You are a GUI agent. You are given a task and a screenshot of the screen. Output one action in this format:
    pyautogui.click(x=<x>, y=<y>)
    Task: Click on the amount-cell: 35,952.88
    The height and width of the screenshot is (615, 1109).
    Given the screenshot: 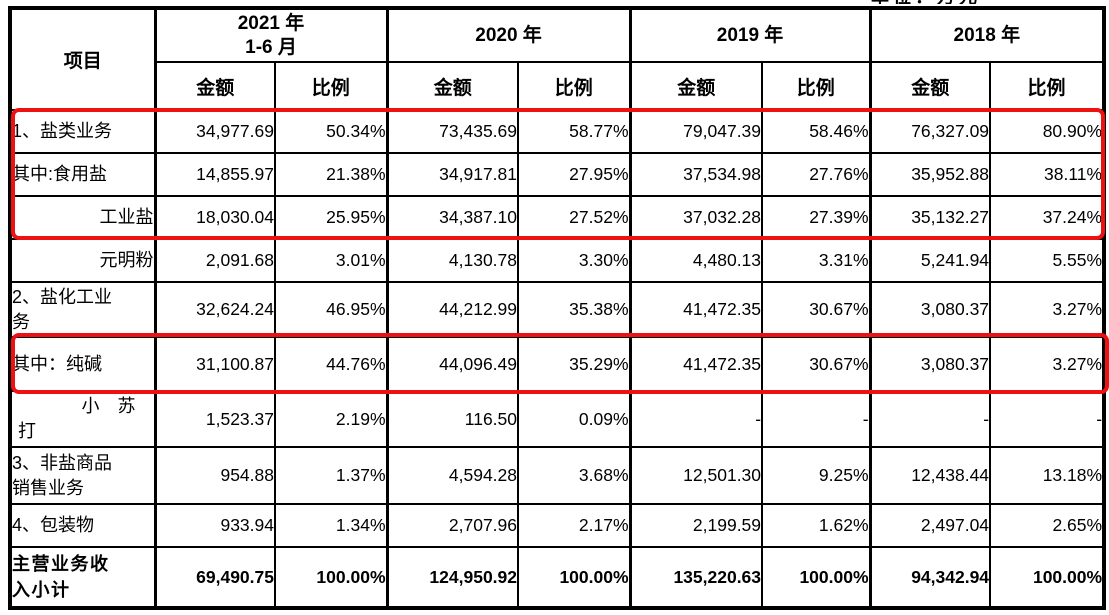 What is the action you would take?
    pyautogui.click(x=930, y=174)
    